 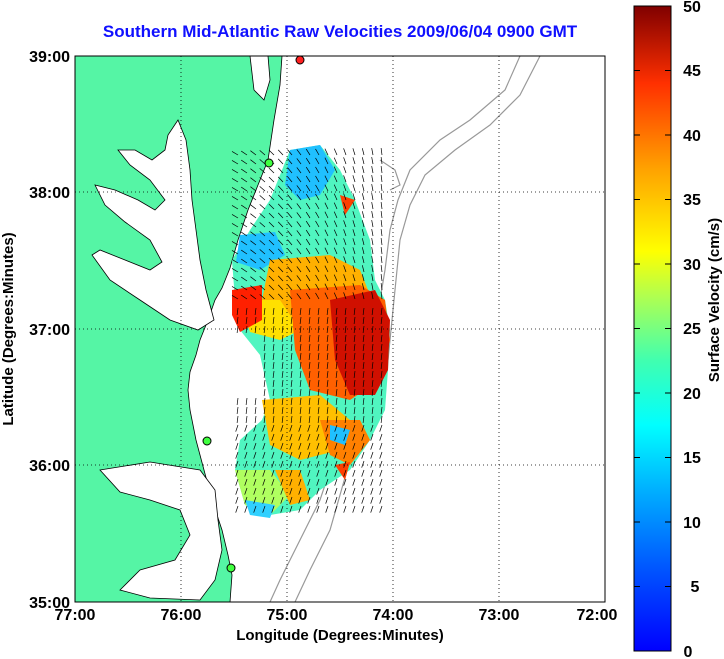 I want to click on colorbar-label: Surface Velocity (cm/s), so click(x=714, y=300).